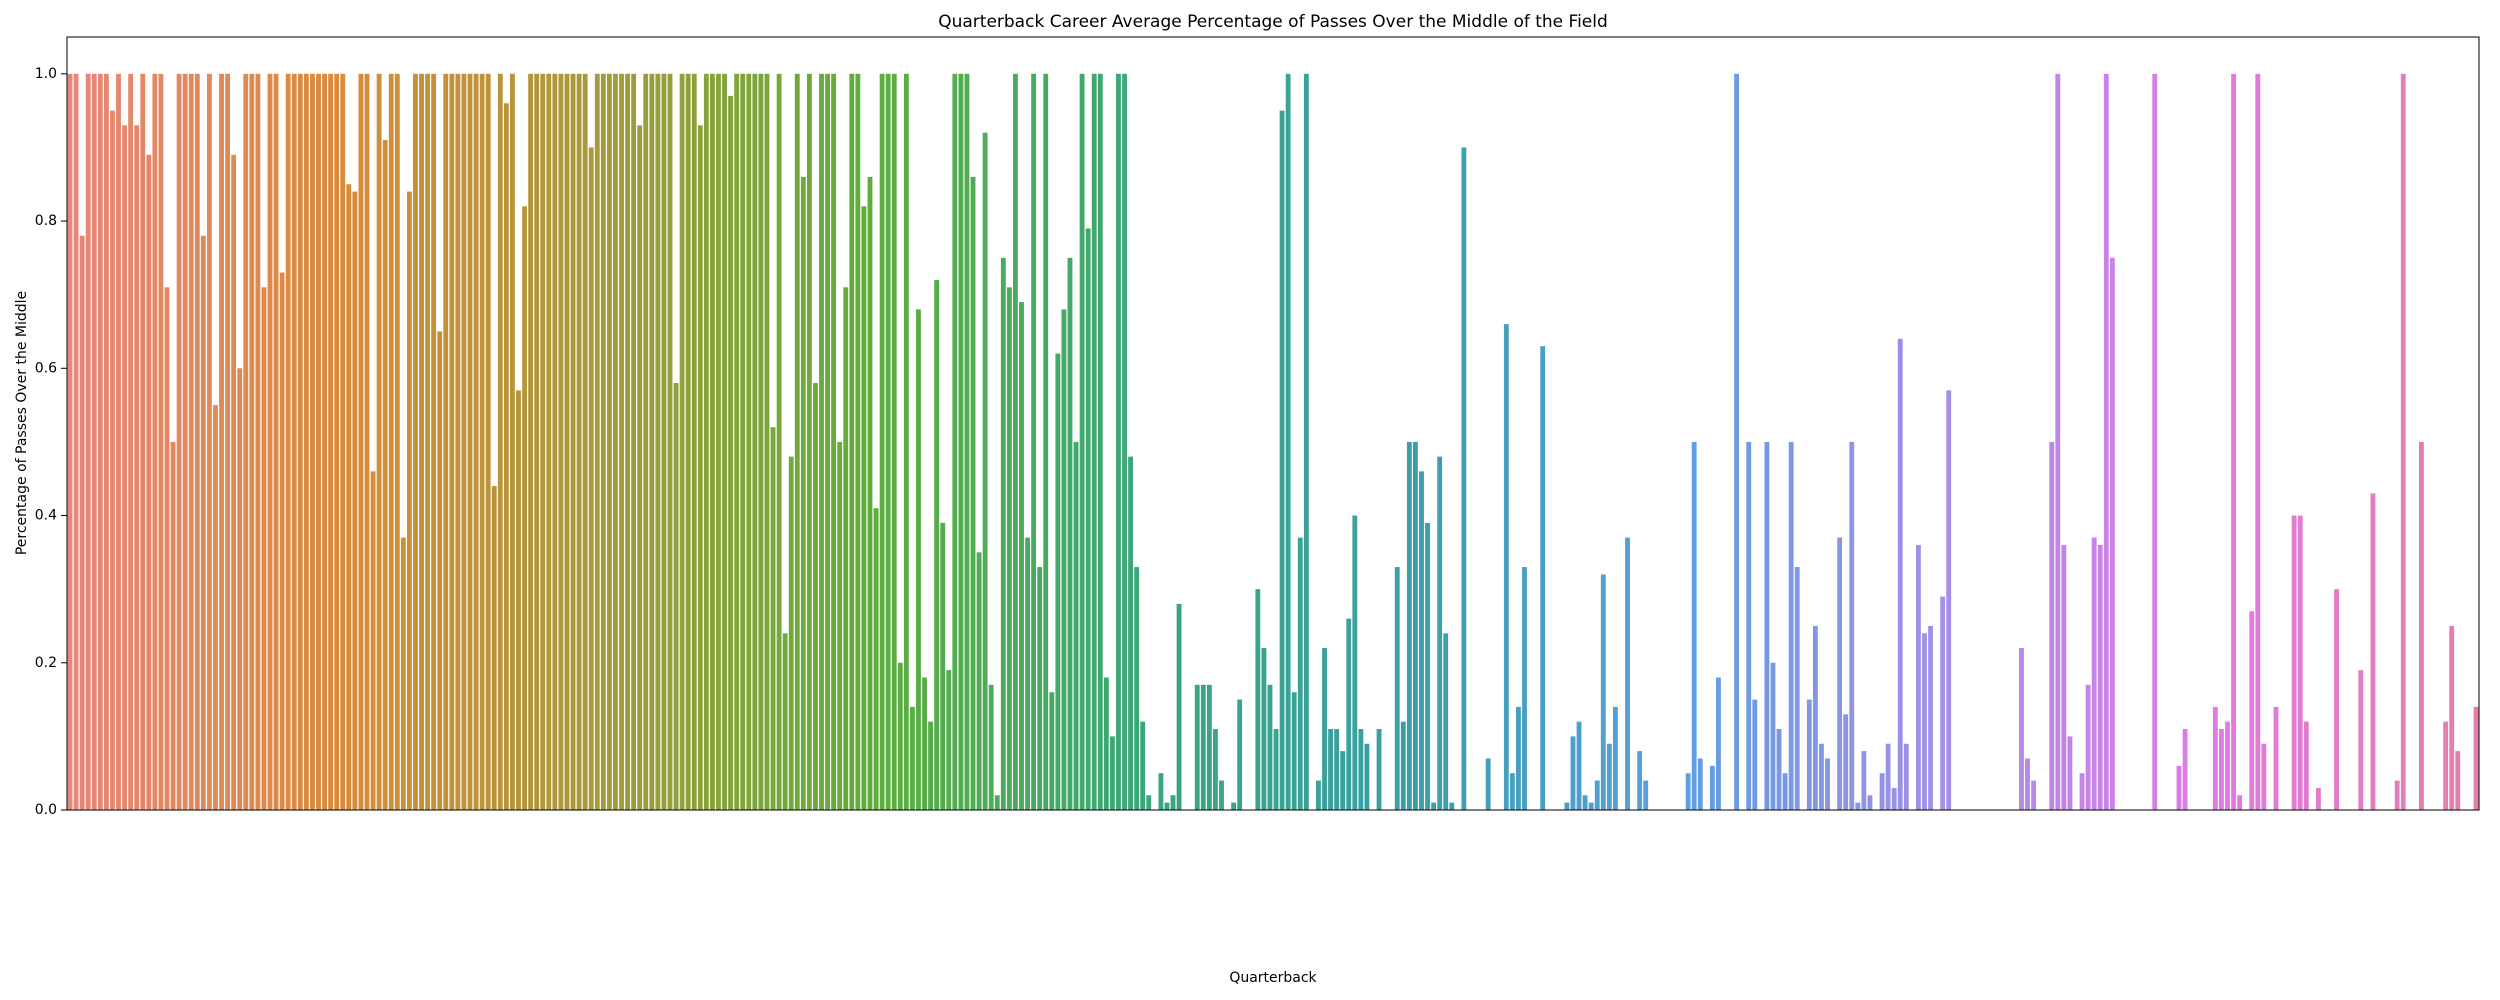 This screenshot has width=2500, height=1000. I want to click on x-axis-label: Quarterback, so click(1273, 978).